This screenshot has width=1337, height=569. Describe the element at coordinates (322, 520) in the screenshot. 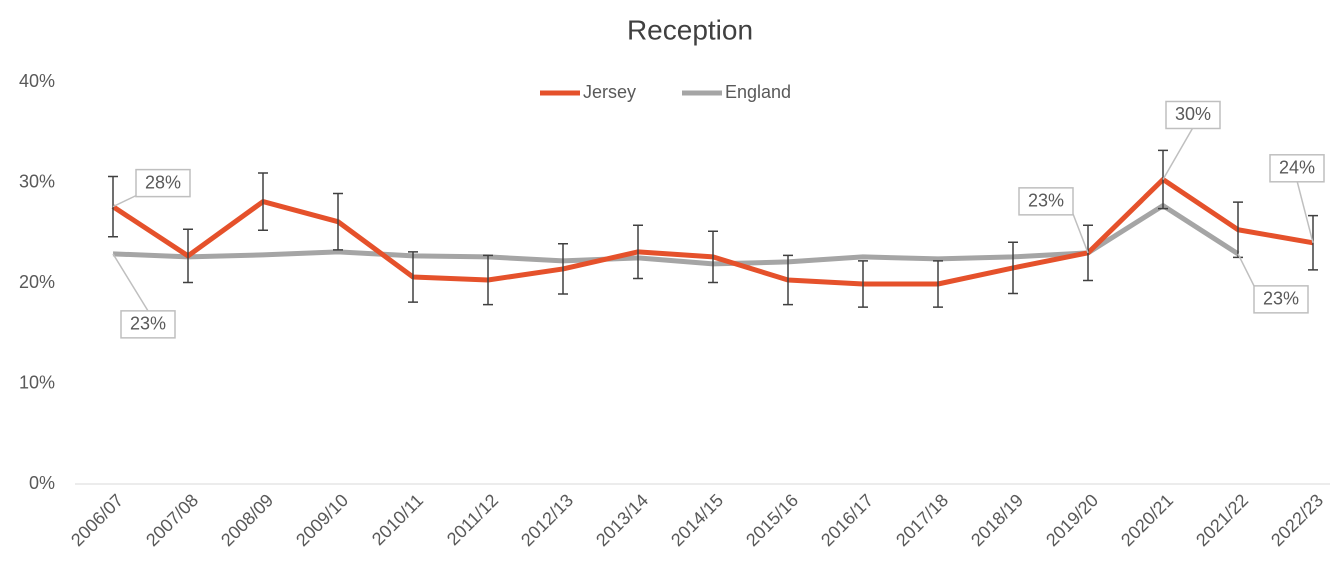

I see `x-tick-label: 2009/10` at that location.